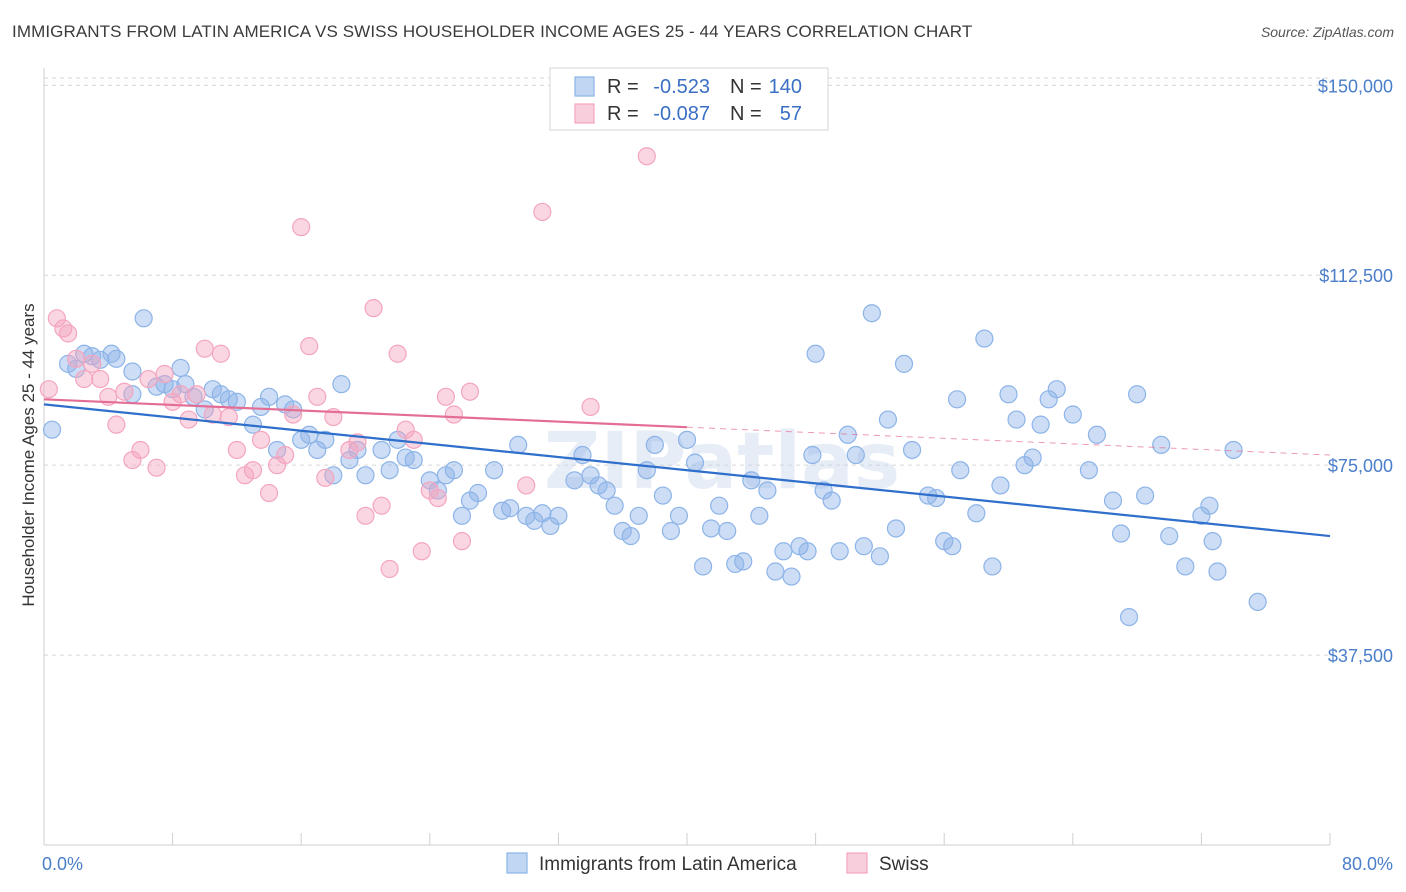  Describe the element at coordinates (668, 864) in the screenshot. I see `bottom-legend-label: Immigrants from Latin America` at that location.